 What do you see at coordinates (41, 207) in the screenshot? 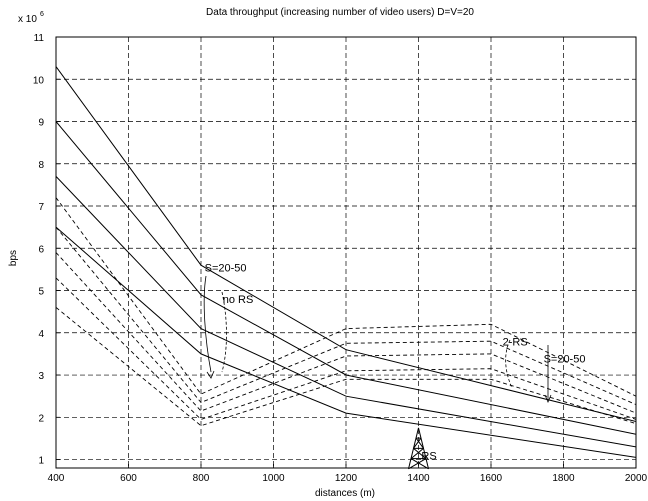
I see `y-tick-label: 7` at bounding box center [41, 207].